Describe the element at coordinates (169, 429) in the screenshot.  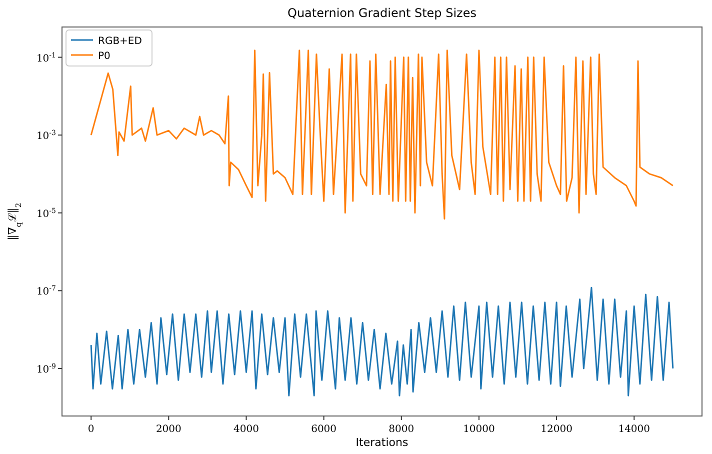
I see `x-tick-label: 2000` at that location.